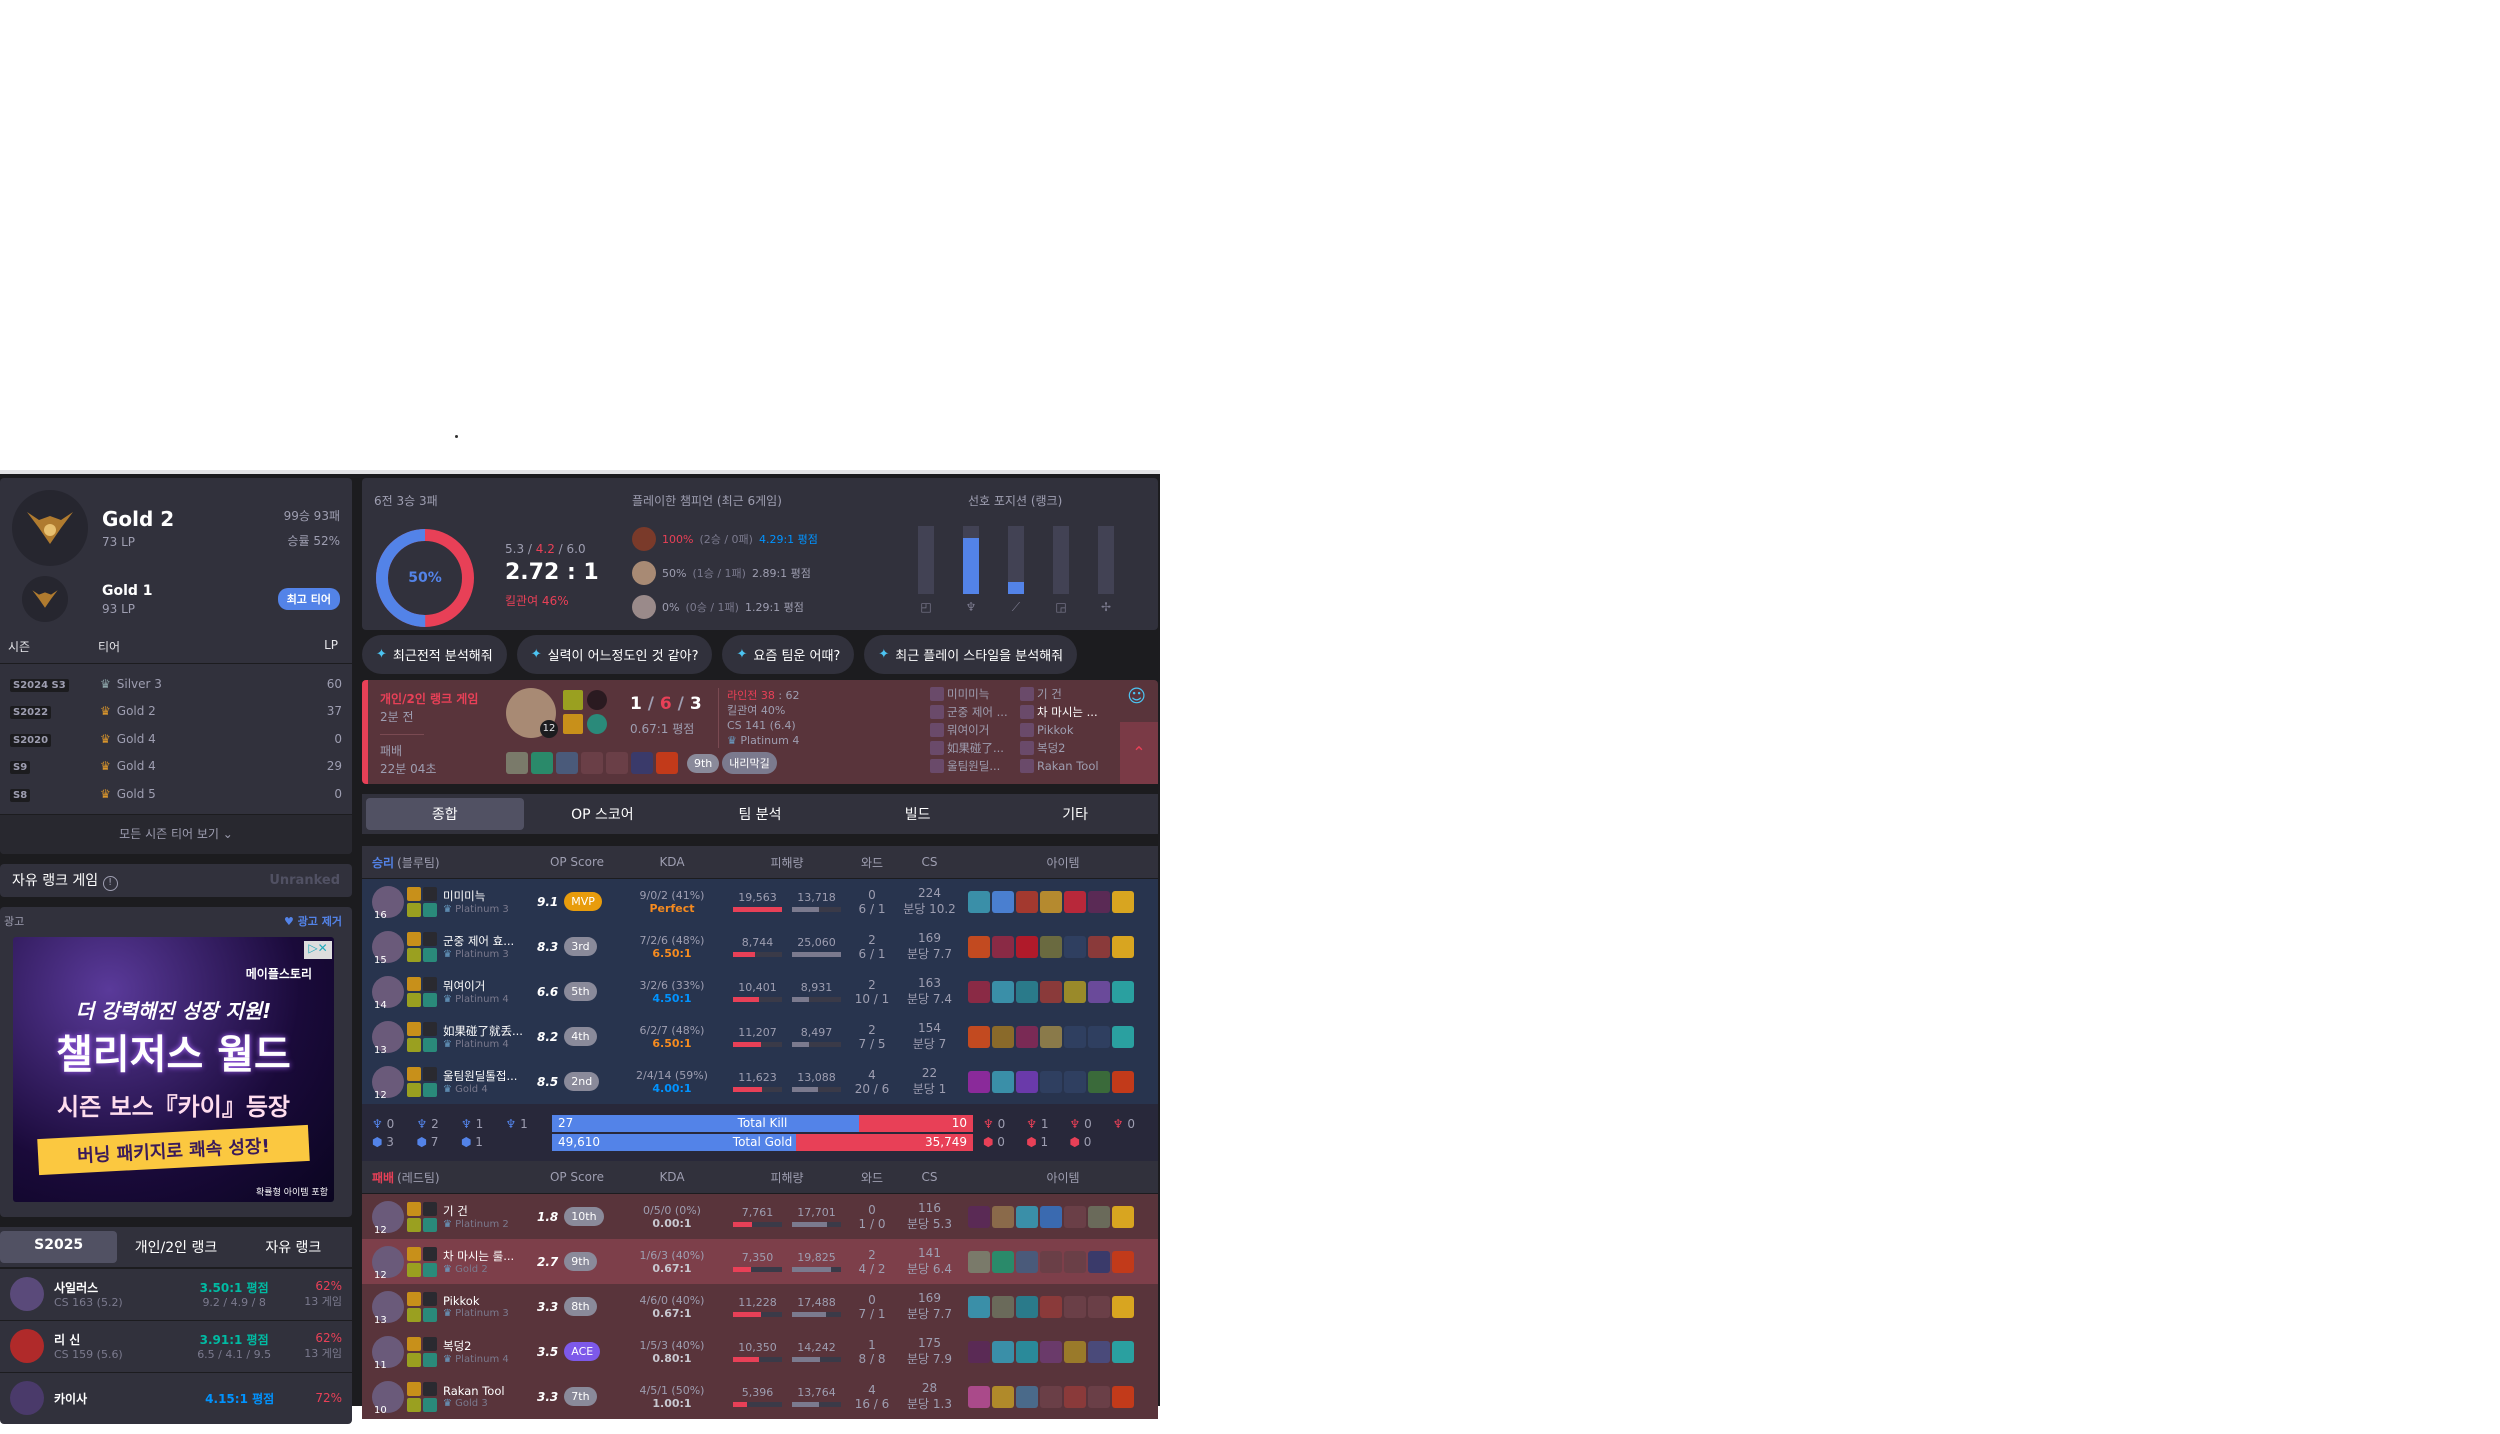 The image size is (2500, 1434). I want to click on ai-prompt-button: ✦ 실력이 어느정도인 것 같아?, so click(614, 654).